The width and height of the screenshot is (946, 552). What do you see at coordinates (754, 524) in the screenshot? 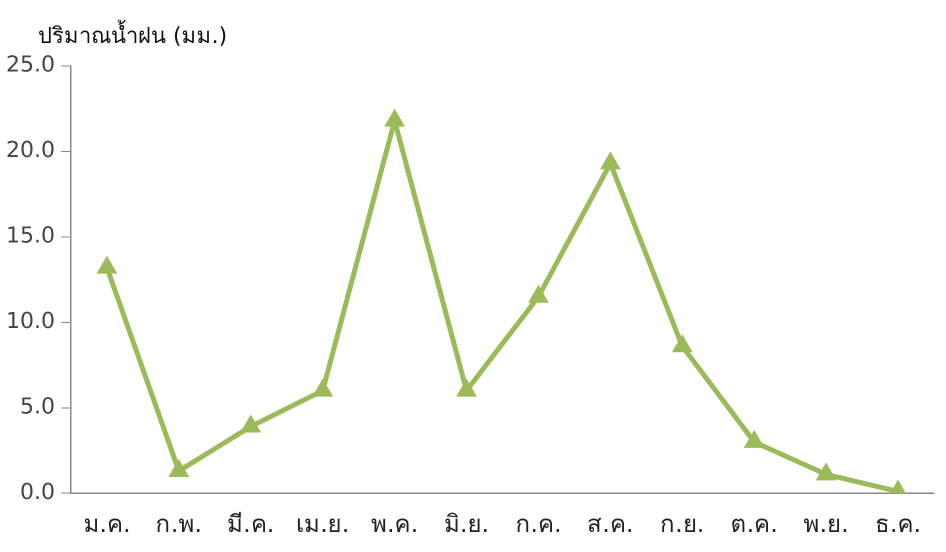
I see `x-tick-label: ต.ค.` at bounding box center [754, 524].